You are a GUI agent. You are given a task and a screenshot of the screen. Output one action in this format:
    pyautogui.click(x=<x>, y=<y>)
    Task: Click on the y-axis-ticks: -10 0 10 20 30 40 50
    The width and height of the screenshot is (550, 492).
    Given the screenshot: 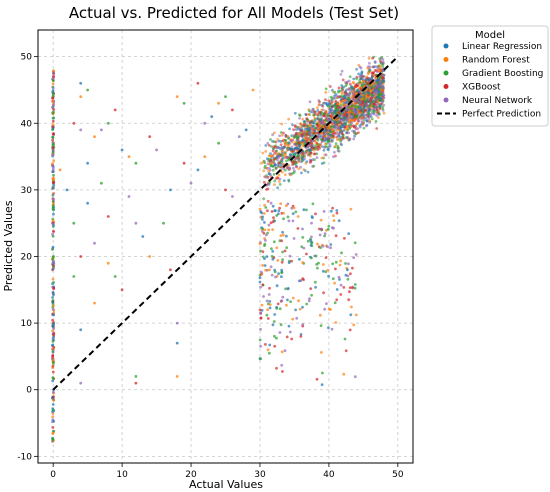 What is the action you would take?
    pyautogui.click(x=27, y=257)
    